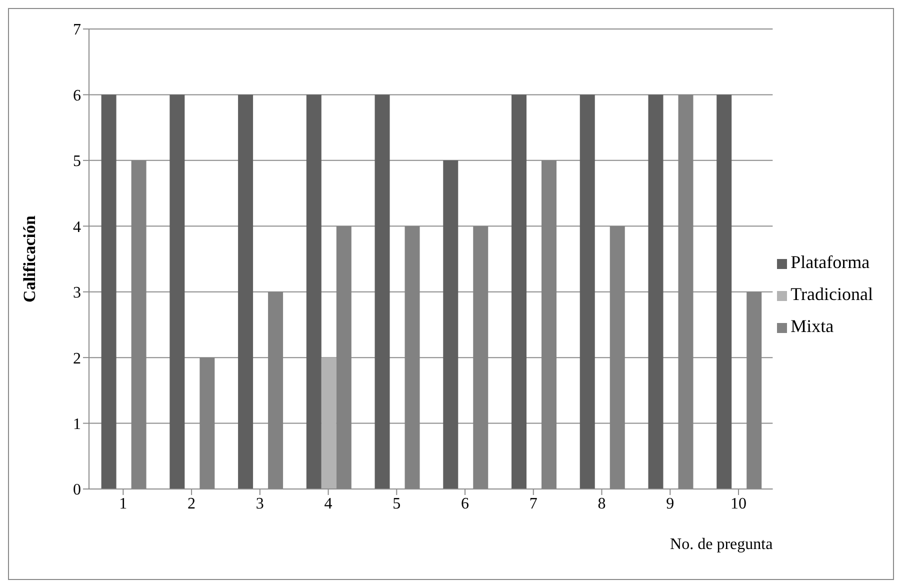 This screenshot has width=902, height=588. Describe the element at coordinates (465, 503) in the screenshot. I see `x-tick-label: 6` at that location.